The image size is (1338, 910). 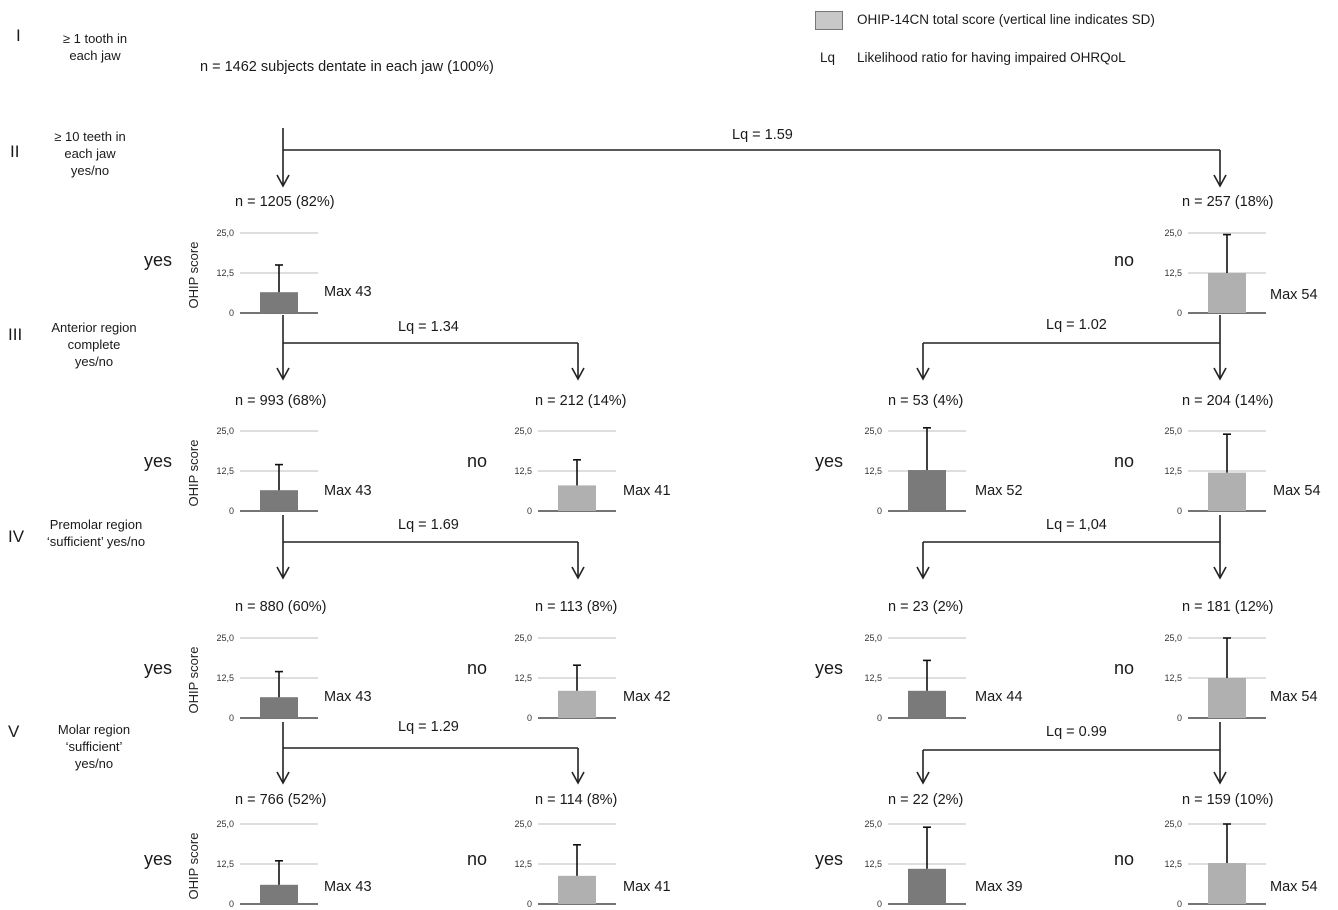 What do you see at coordinates (281, 607) in the screenshot?
I see `node-count-7: n = 880 (60%)` at bounding box center [281, 607].